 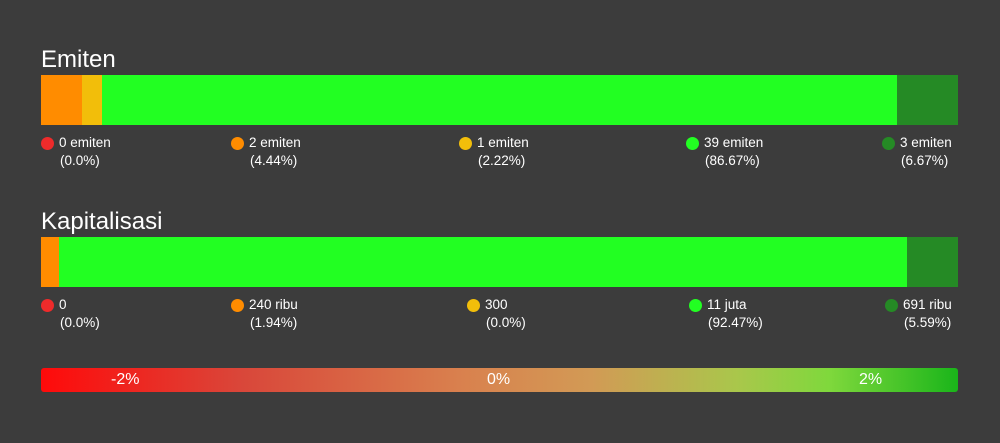 What do you see at coordinates (63, 304) in the screenshot?
I see `legend-label: 0` at bounding box center [63, 304].